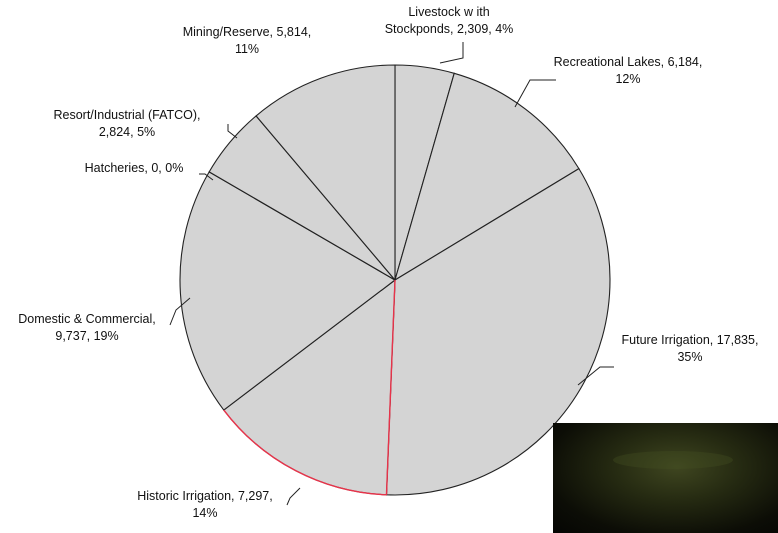  I want to click on slice-label-domestic-commercial: Domestic & Commercial, 9,737, 19%, so click(87, 327).